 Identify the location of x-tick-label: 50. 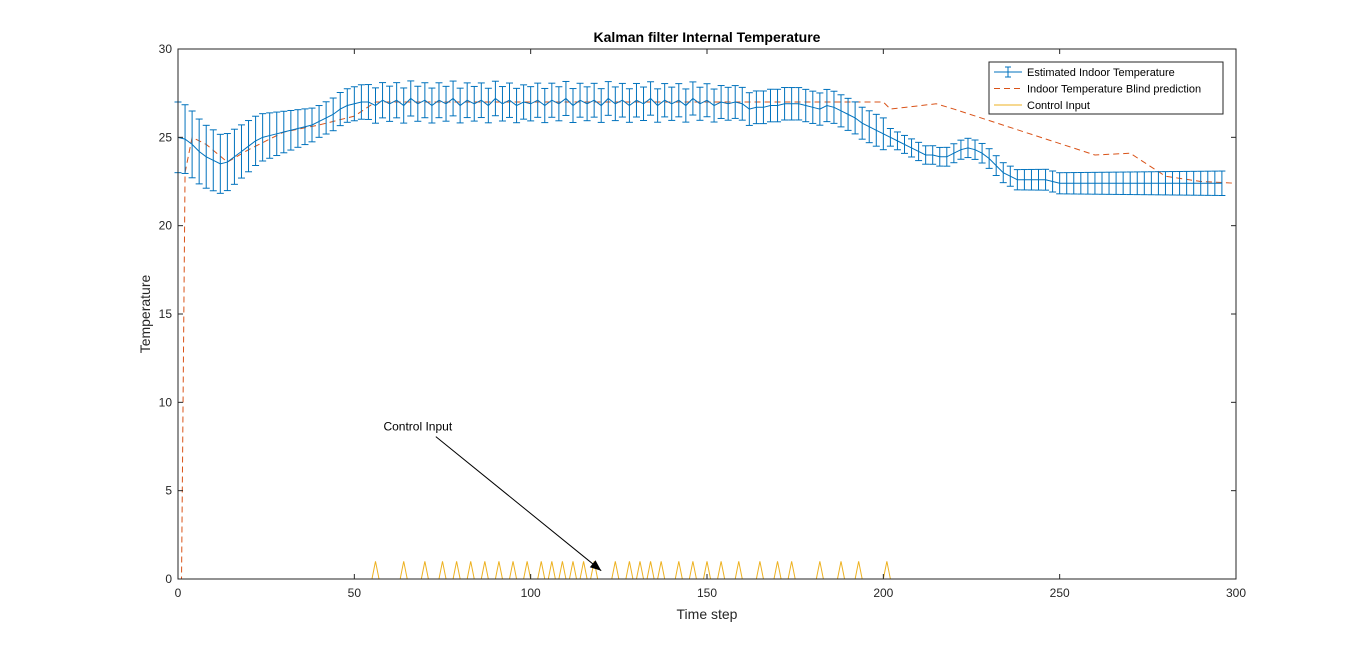
(355, 593).